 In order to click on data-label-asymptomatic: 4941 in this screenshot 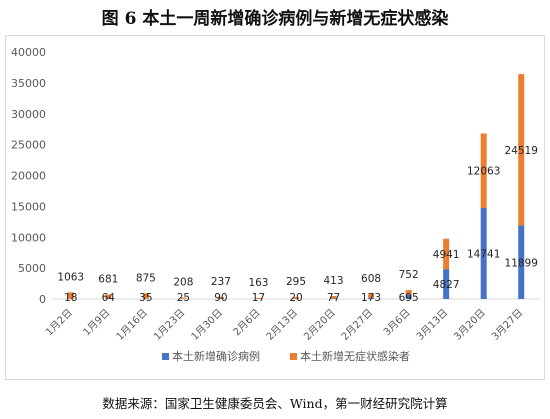, I will do `click(446, 255)`.